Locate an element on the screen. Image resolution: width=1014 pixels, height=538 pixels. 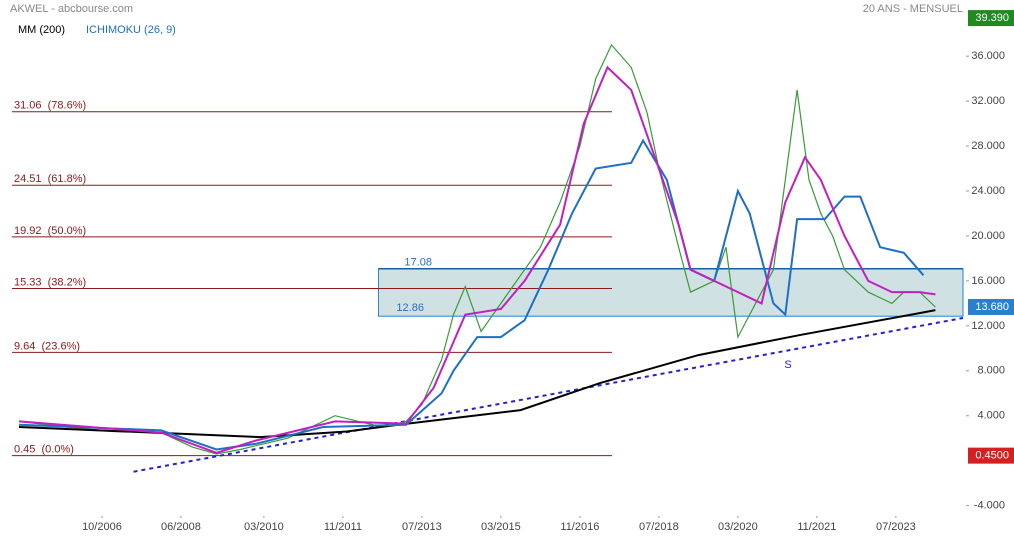
legend-entry: MM (200) is located at coordinates (41, 30).